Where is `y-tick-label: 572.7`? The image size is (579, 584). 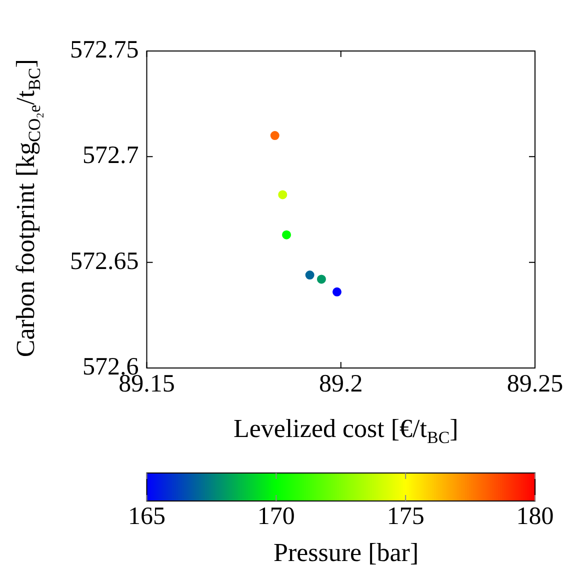
y-tick-label: 572.7 is located at coordinates (110, 156).